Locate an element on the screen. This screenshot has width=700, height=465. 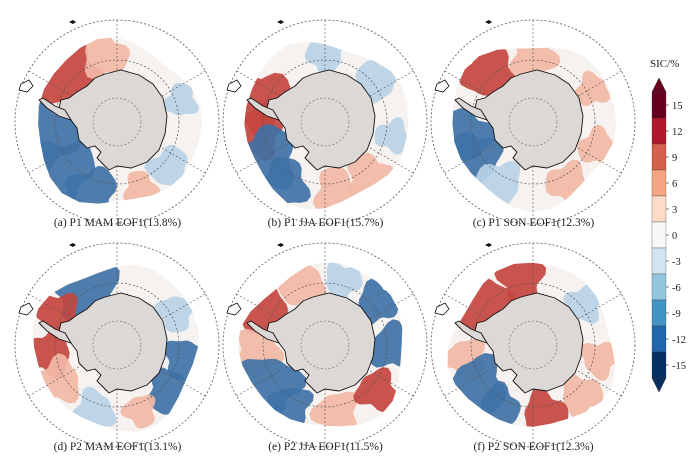
colorbar-tick-label: 15 is located at coordinates (677, 106).